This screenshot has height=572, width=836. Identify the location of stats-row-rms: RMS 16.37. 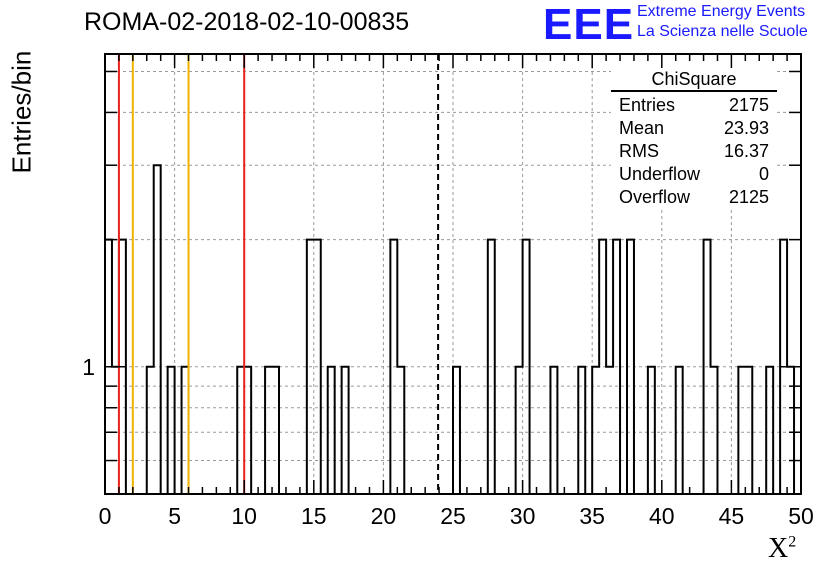
(694, 151).